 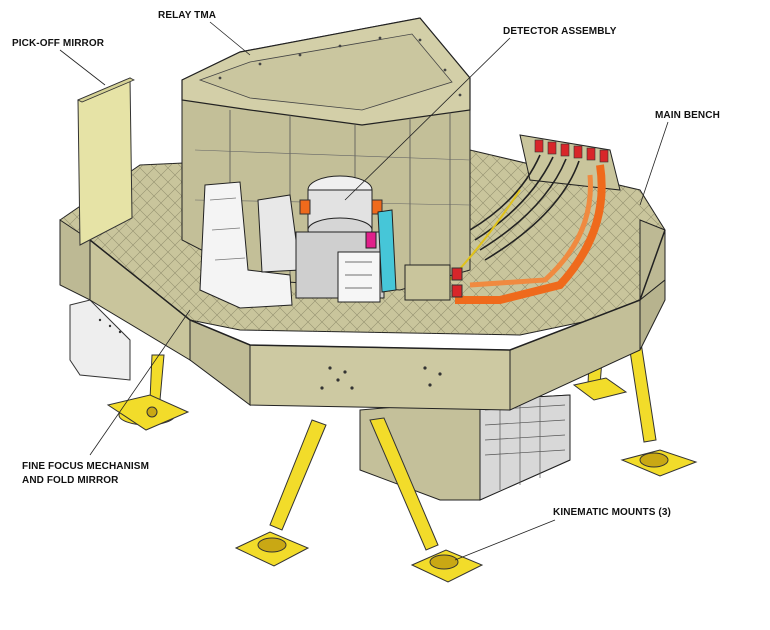 What do you see at coordinates (187, 15) in the screenshot?
I see `label-relay-tma: RELAY TMA` at bounding box center [187, 15].